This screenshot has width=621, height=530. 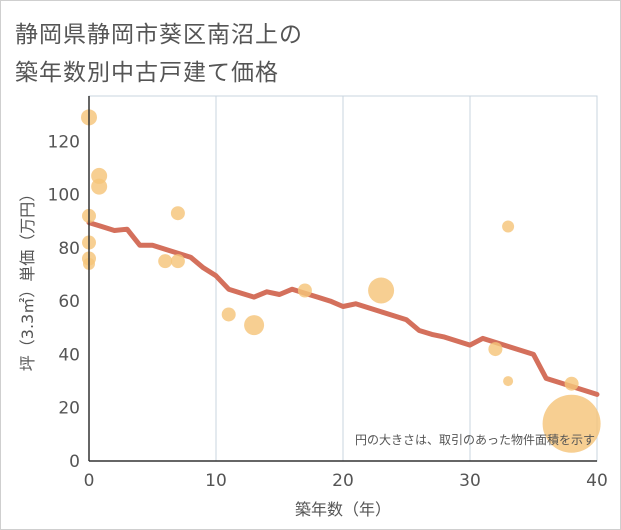 I want to click on x-tick-label: 20, so click(x=343, y=481).